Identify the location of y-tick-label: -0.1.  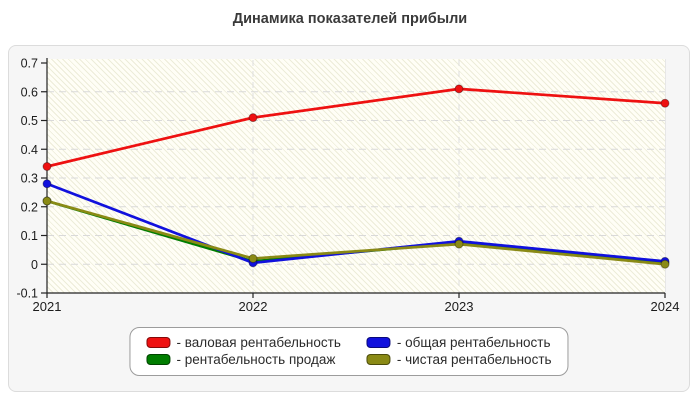
(27, 294).